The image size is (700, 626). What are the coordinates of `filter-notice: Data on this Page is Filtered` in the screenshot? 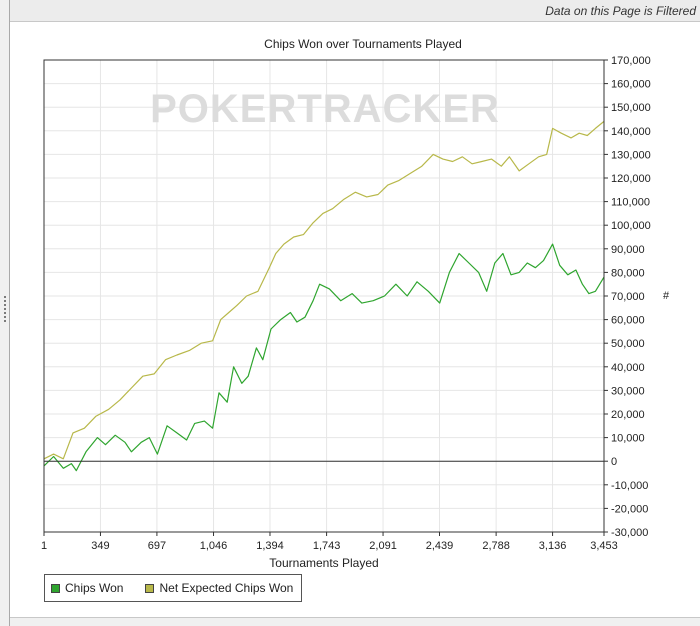 It's located at (620, 11).